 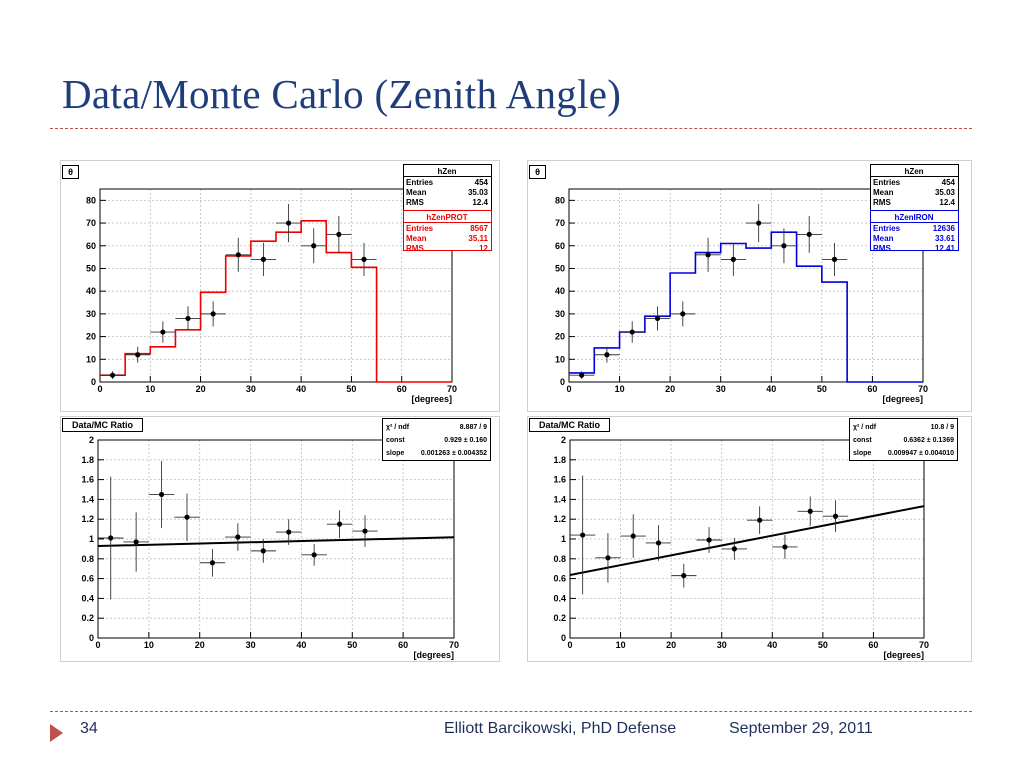 What do you see at coordinates (454, 645) in the screenshot?
I see `ratio-prot-xtick-label-7: 70` at bounding box center [454, 645].